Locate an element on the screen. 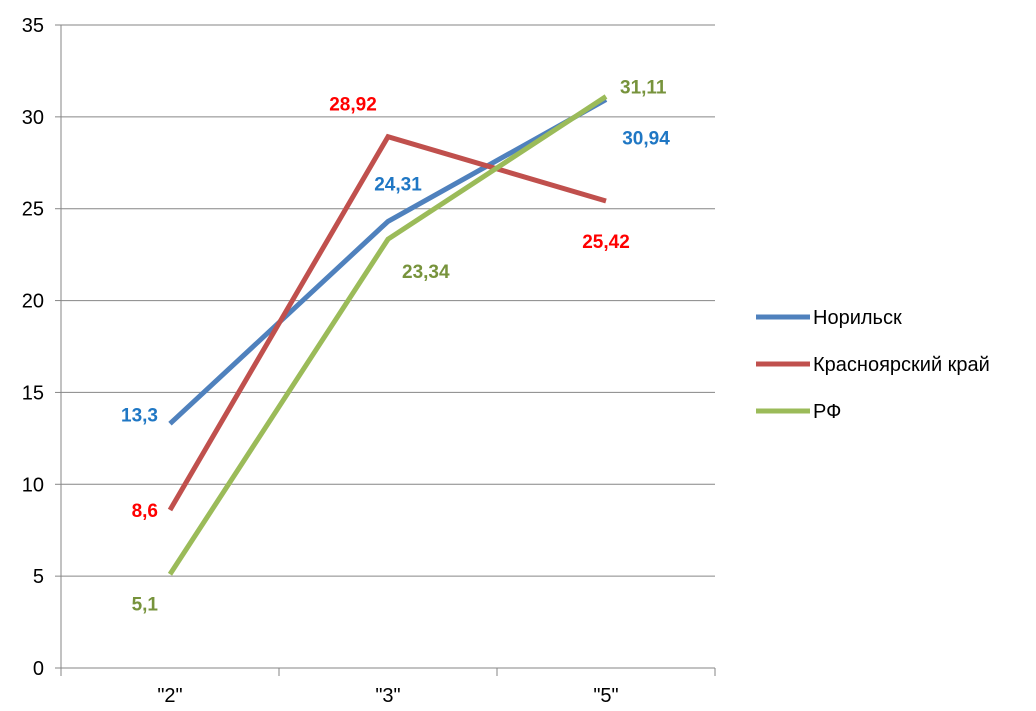  data-label: 25,42 is located at coordinates (606, 242).